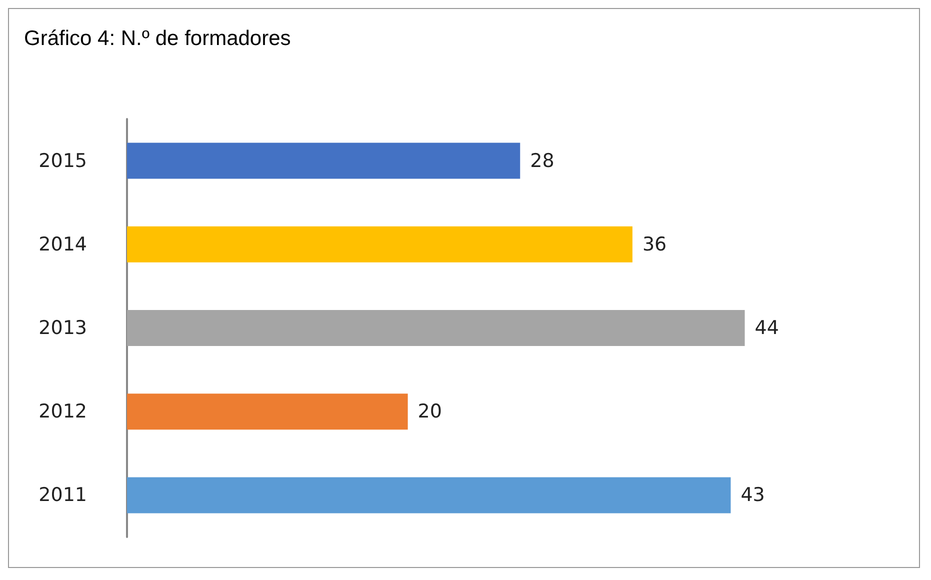 This screenshot has width=931, height=580. I want to click on y-tick-label: 2011, so click(62, 495).